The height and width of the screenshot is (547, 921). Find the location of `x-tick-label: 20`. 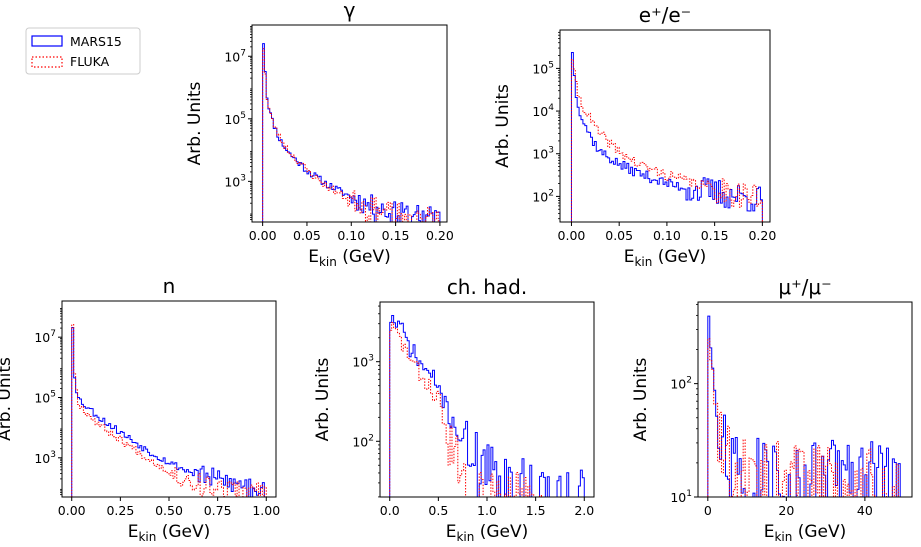

x-tick-label: 20 is located at coordinates (786, 510).